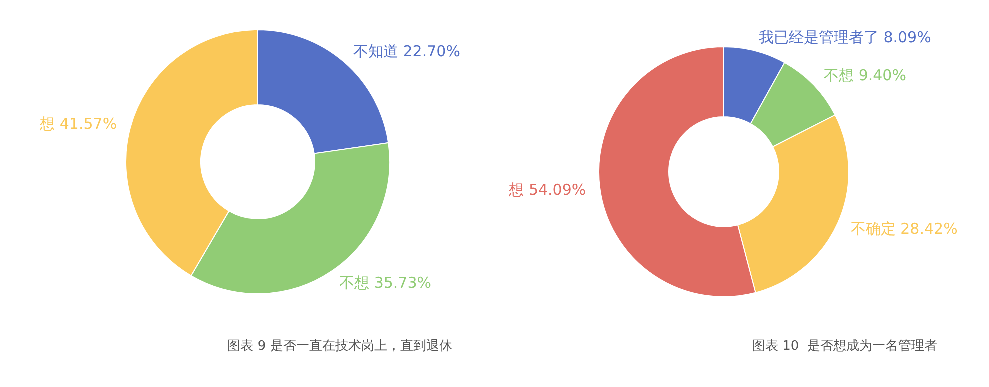  I want to click on slice-label: 不想 9.40%, so click(865, 75).